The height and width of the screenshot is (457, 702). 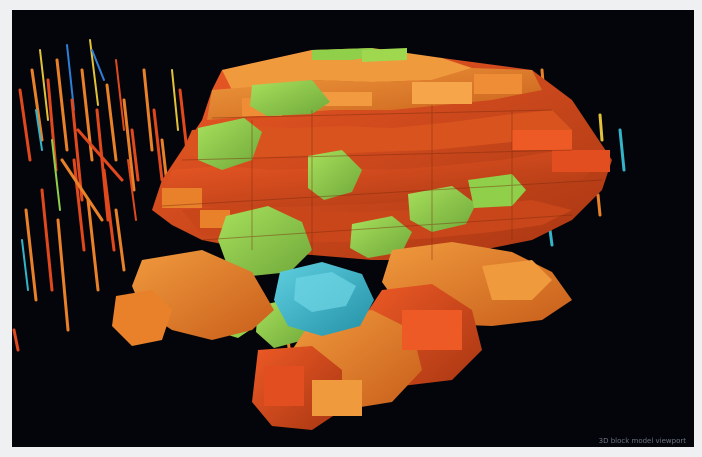 I want to click on viewport-caption: 3D block model viewport, so click(x=642, y=441).